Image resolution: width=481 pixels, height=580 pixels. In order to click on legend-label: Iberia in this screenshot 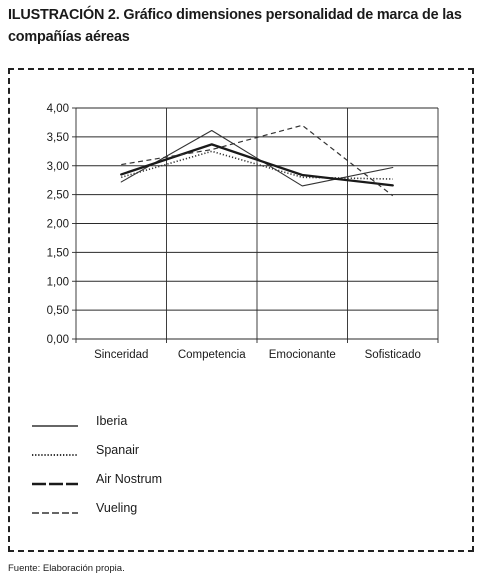, I will do `click(111, 421)`.